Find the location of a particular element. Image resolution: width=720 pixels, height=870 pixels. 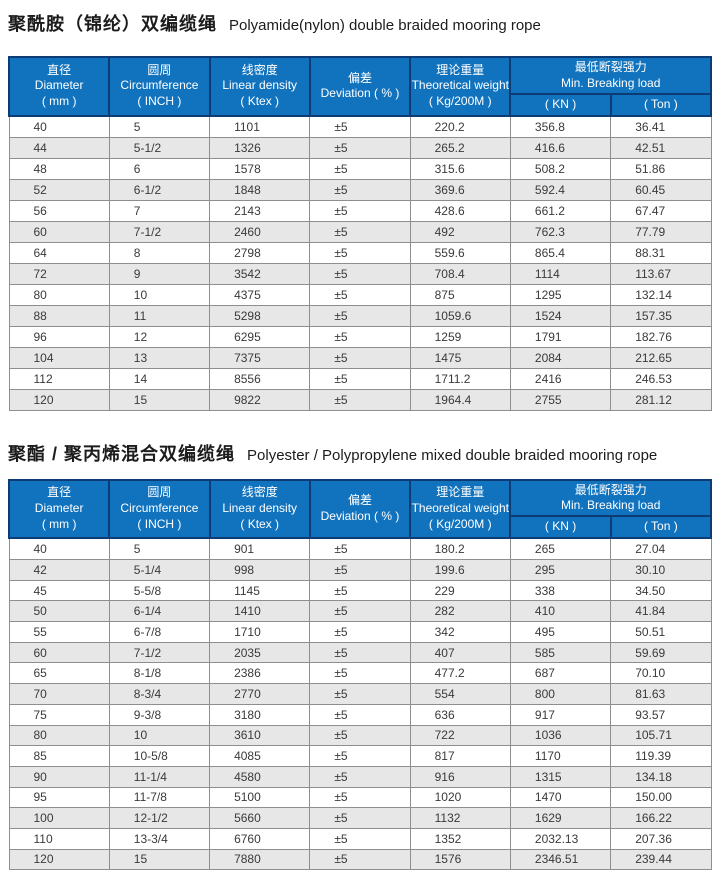

table-cell: 2084 is located at coordinates (560, 357).